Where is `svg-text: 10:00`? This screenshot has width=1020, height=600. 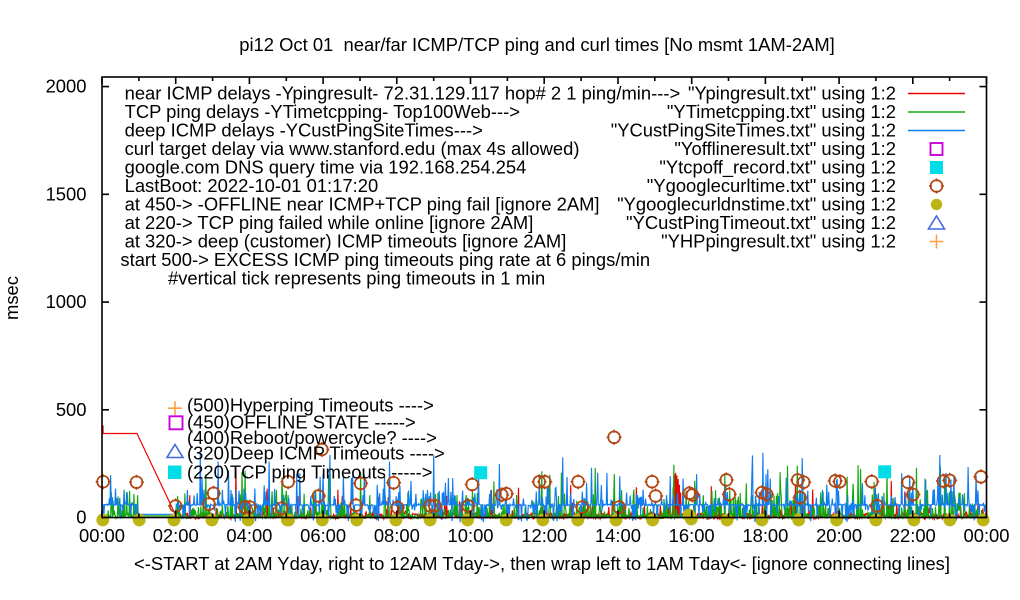
svg-text: 10:00 is located at coordinates (471, 535).